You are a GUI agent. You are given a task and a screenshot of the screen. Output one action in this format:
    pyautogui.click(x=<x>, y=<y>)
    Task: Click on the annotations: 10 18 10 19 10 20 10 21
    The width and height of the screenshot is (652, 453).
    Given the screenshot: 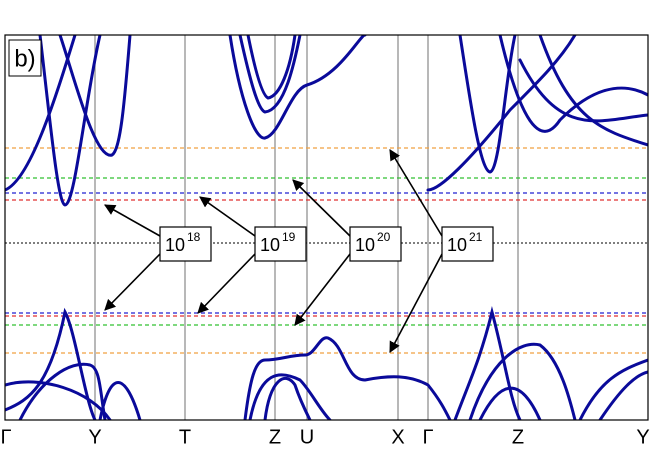 What is the action you would take?
    pyautogui.click(x=326, y=244)
    